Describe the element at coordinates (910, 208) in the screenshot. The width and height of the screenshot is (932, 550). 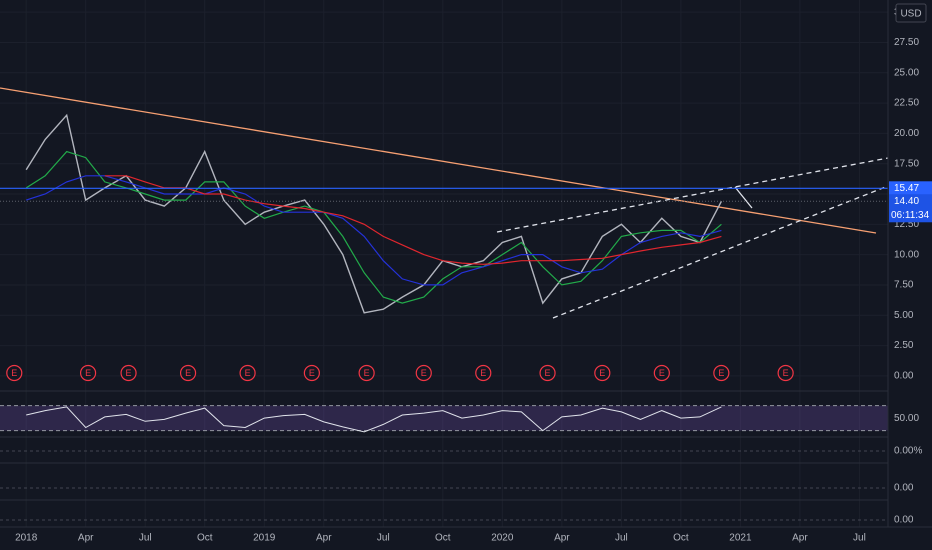
I see `last-price-box` at that location.